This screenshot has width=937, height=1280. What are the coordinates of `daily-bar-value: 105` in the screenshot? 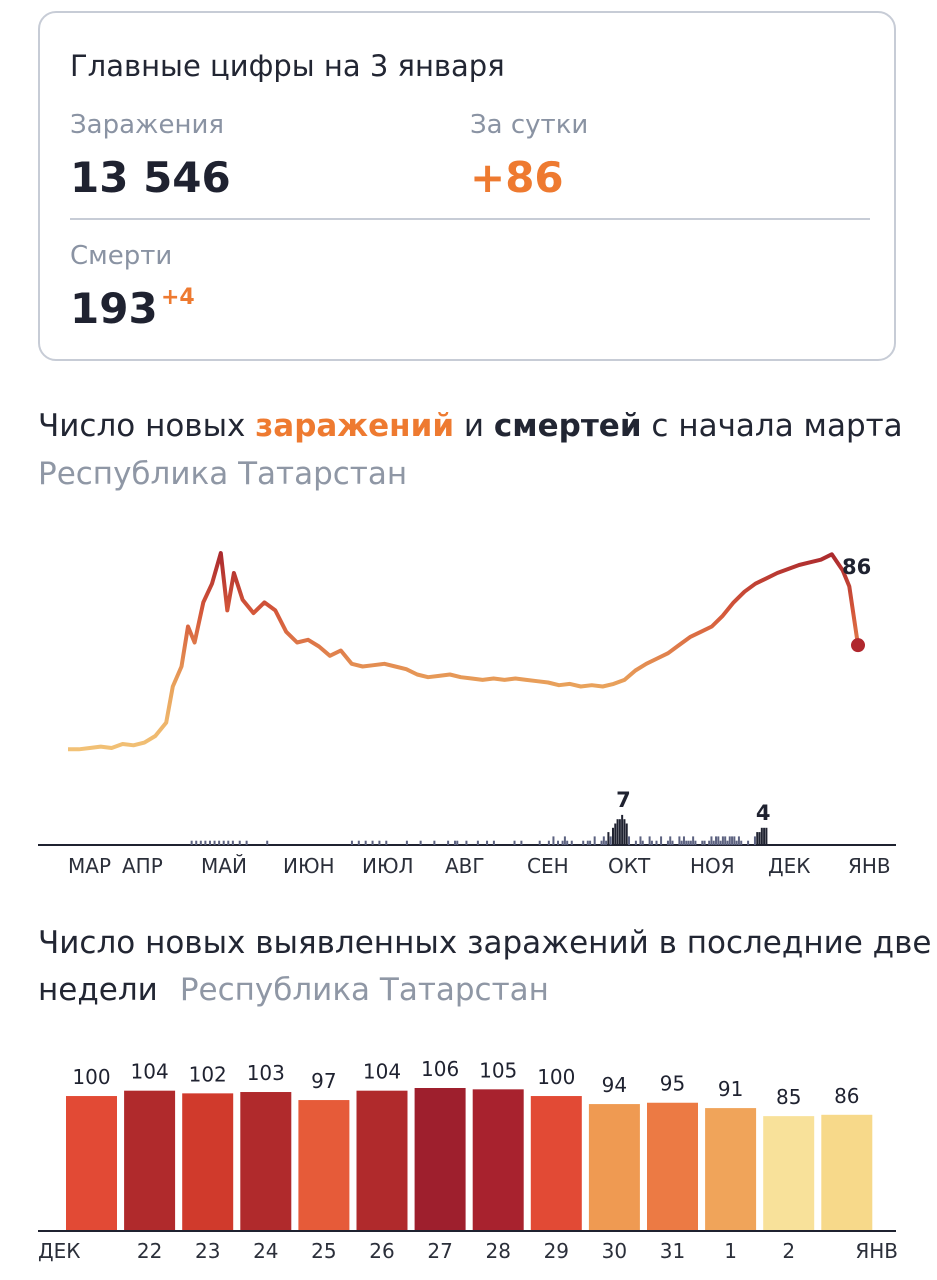 It's located at (498, 1070).